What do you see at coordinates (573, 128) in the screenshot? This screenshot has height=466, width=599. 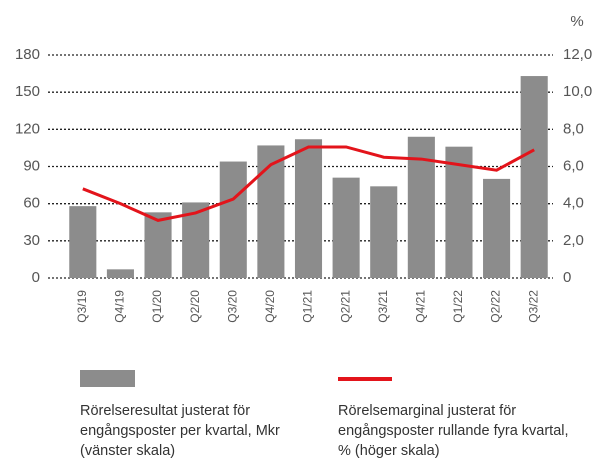 I see `y2-tick-label: 8,0` at bounding box center [573, 128].